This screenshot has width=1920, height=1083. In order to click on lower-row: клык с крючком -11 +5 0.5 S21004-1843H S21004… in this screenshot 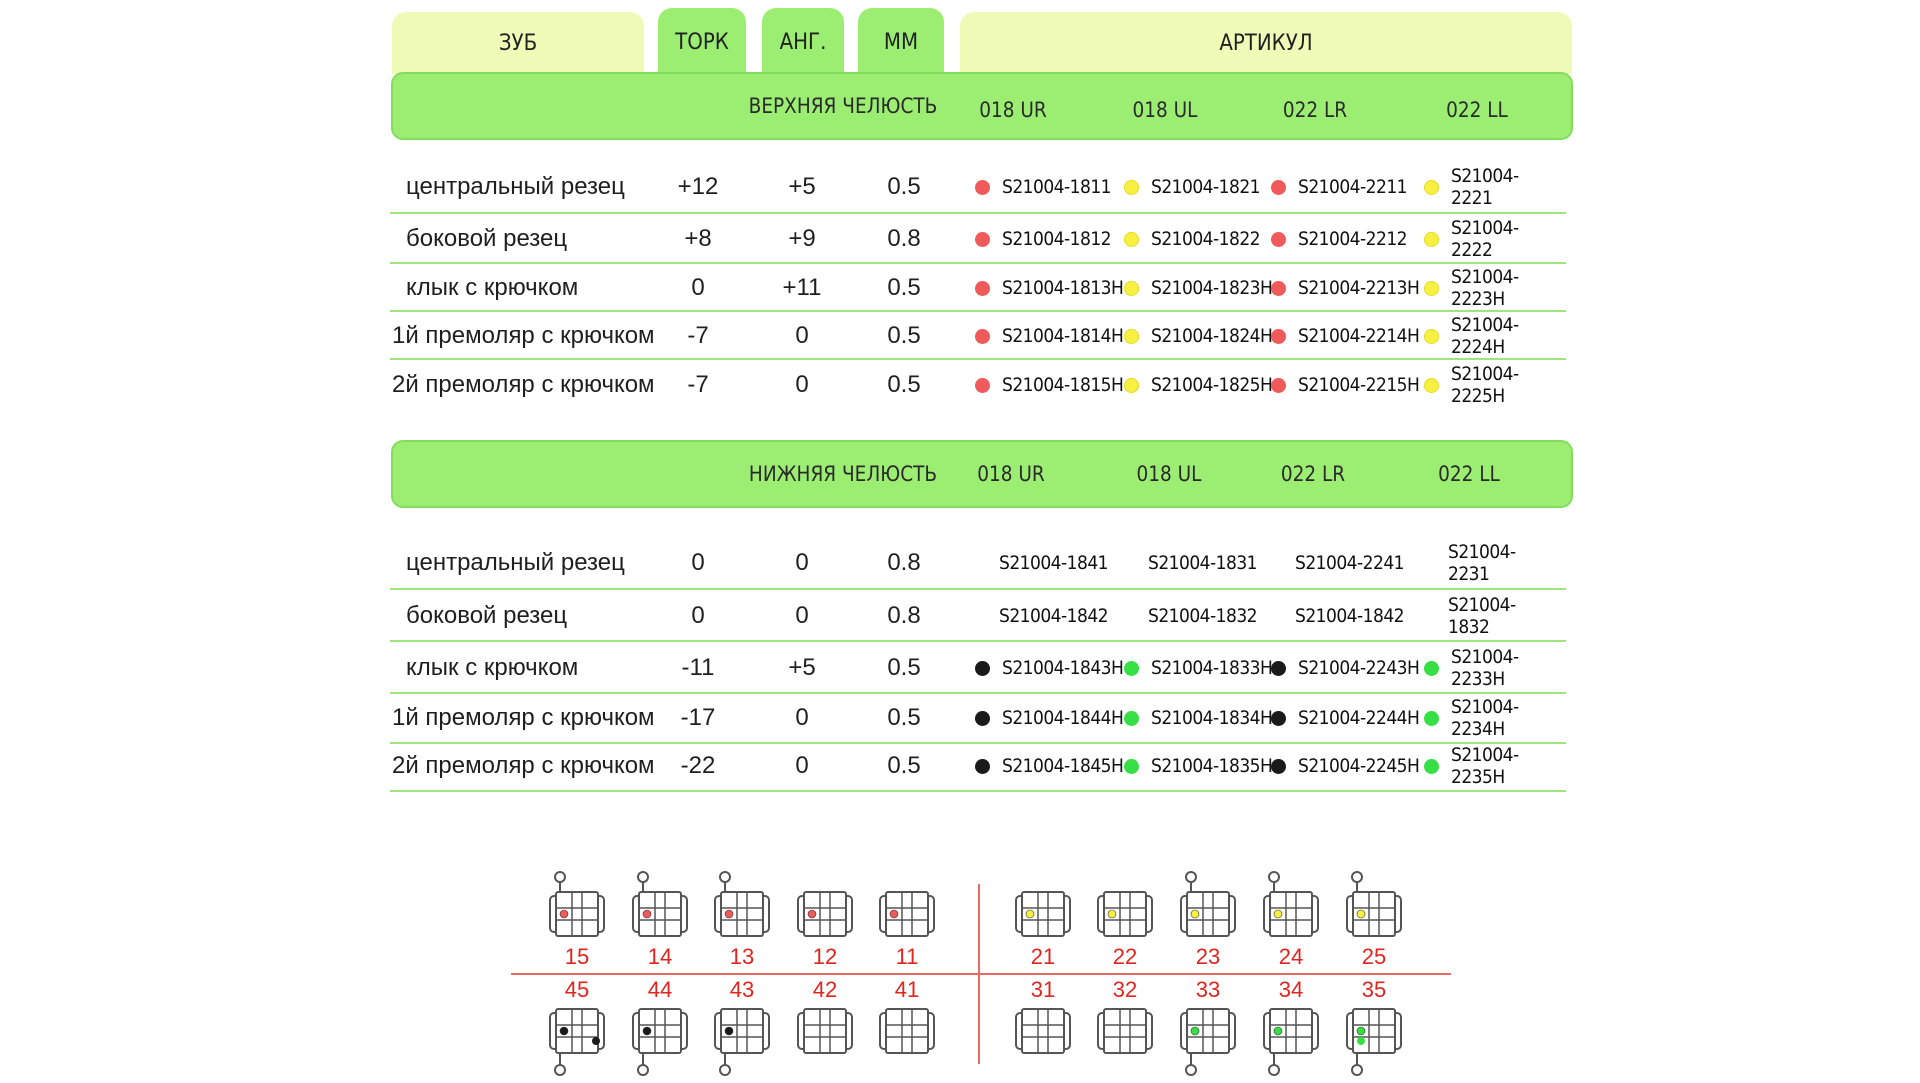, I will do `click(978, 668)`.